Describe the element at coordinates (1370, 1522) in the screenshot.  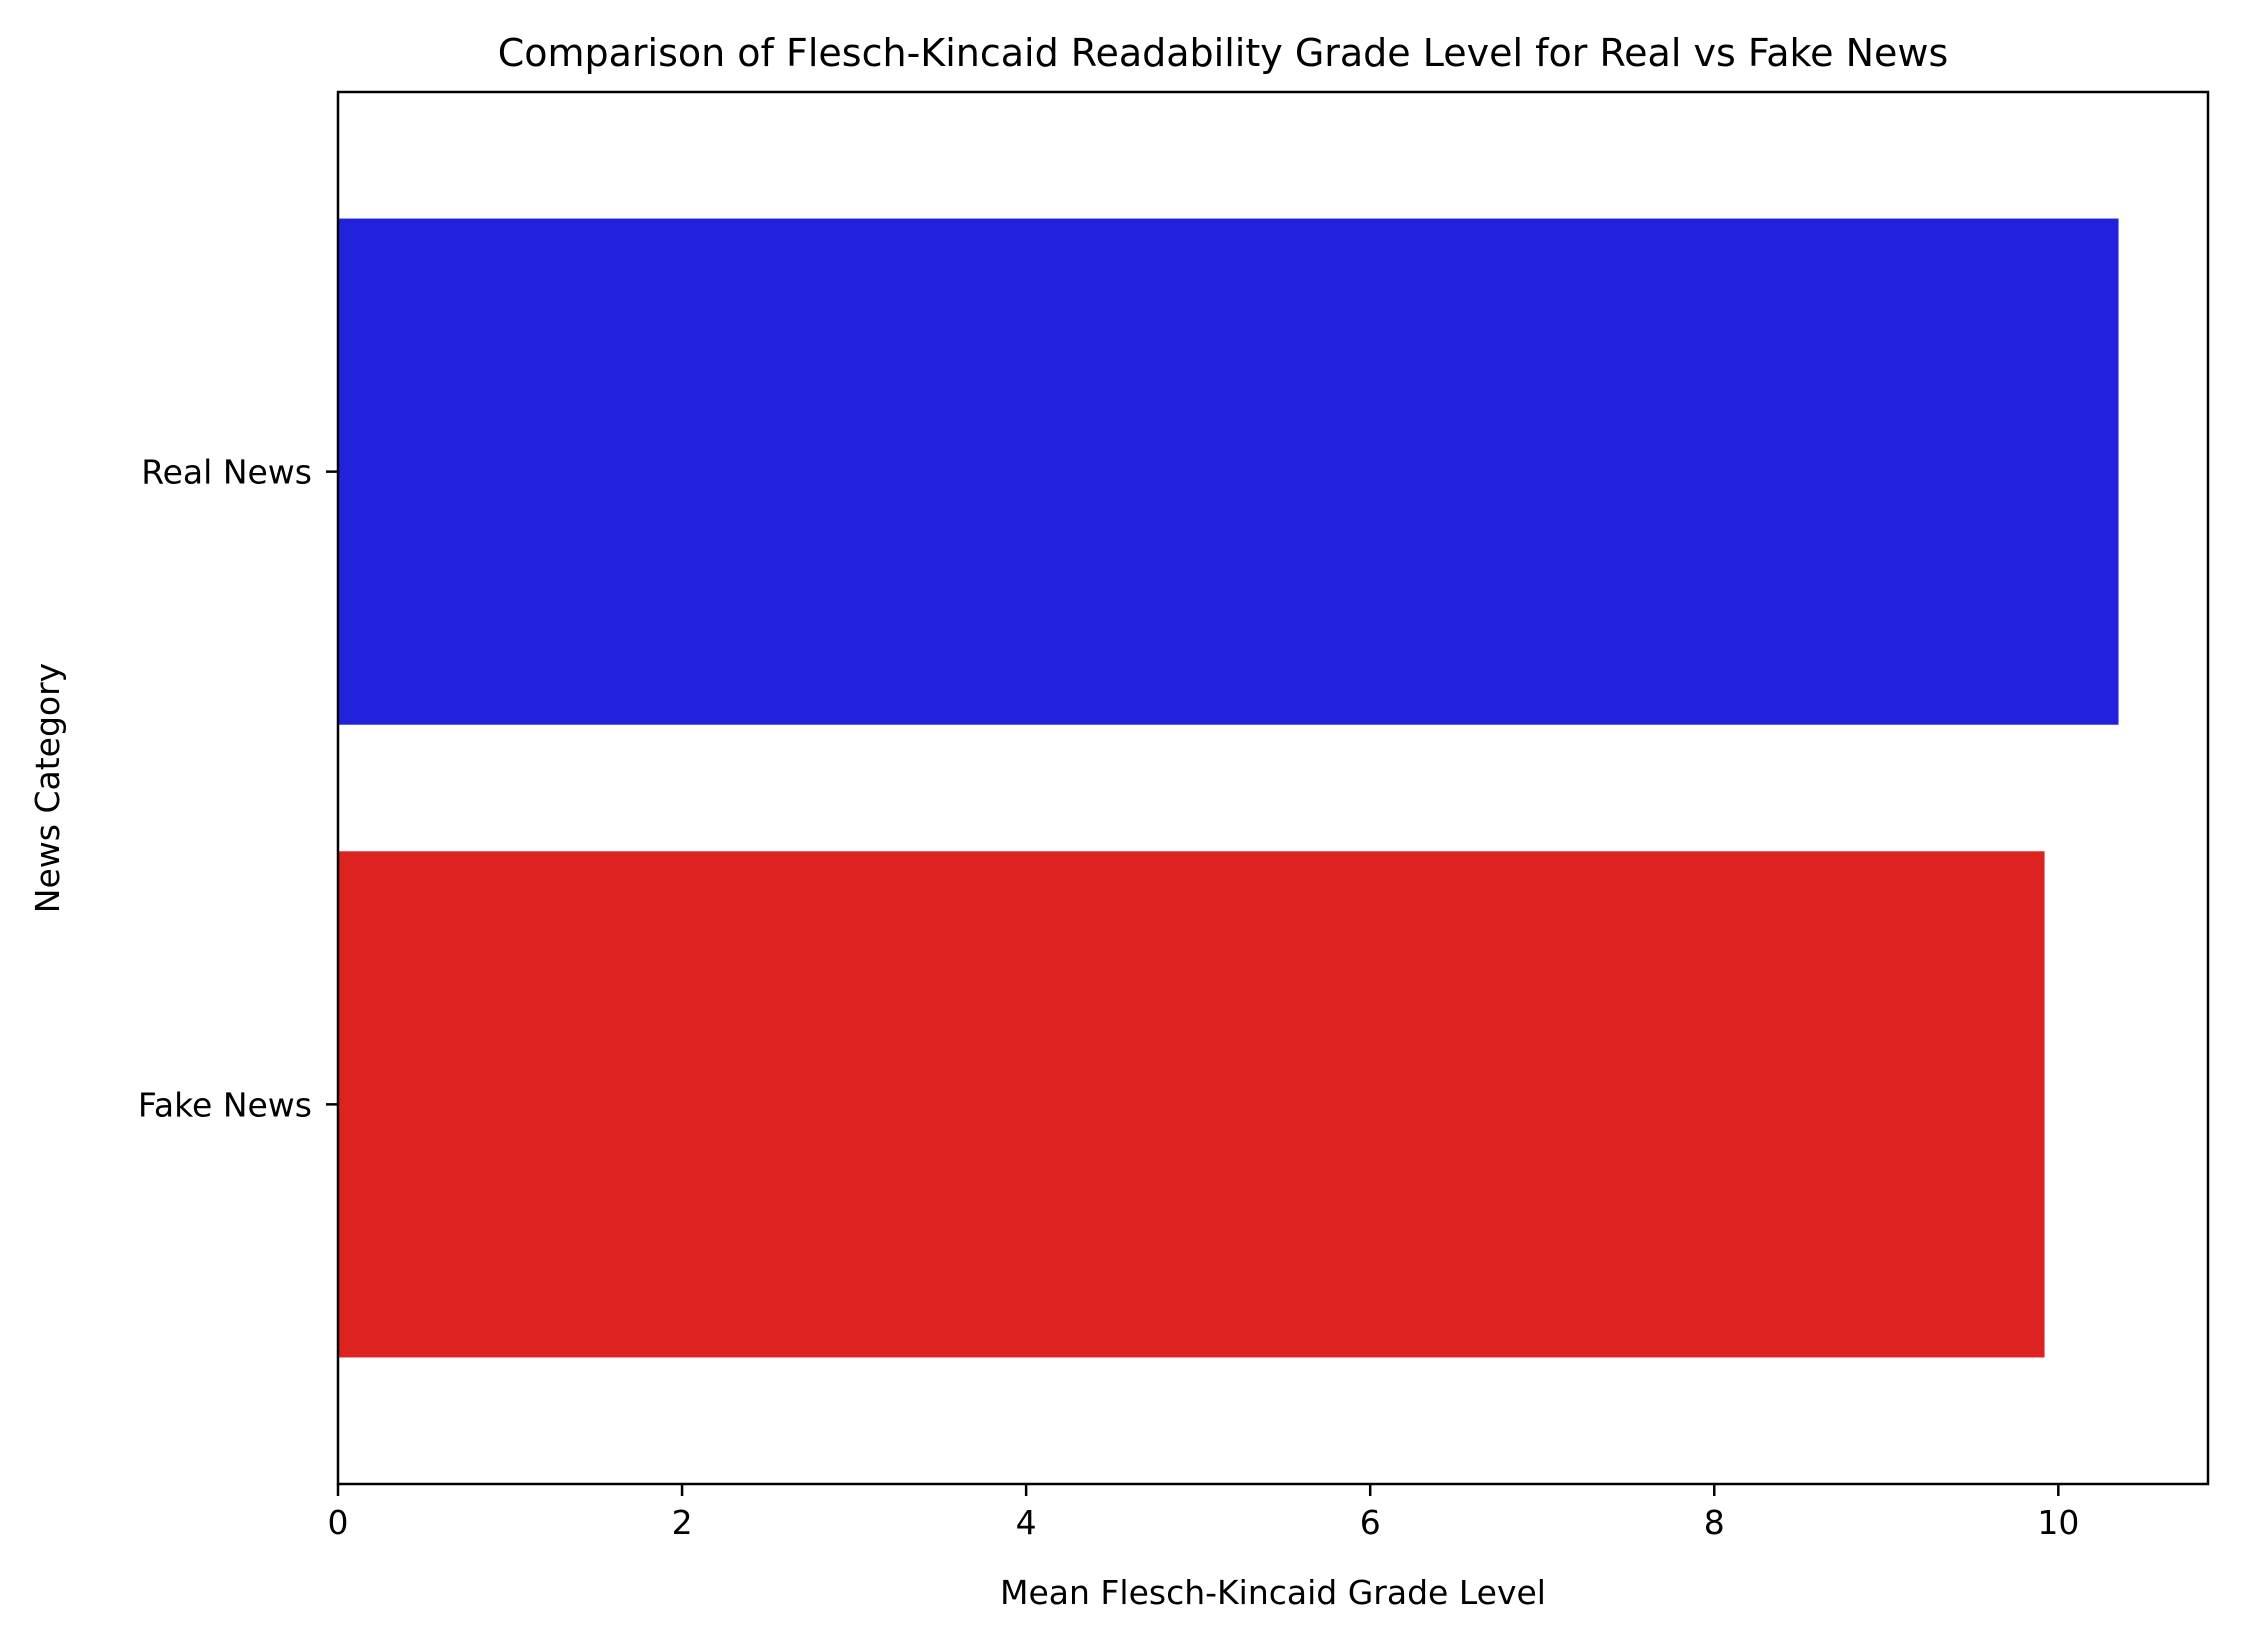
I see `x-tick-label: 6` at that location.